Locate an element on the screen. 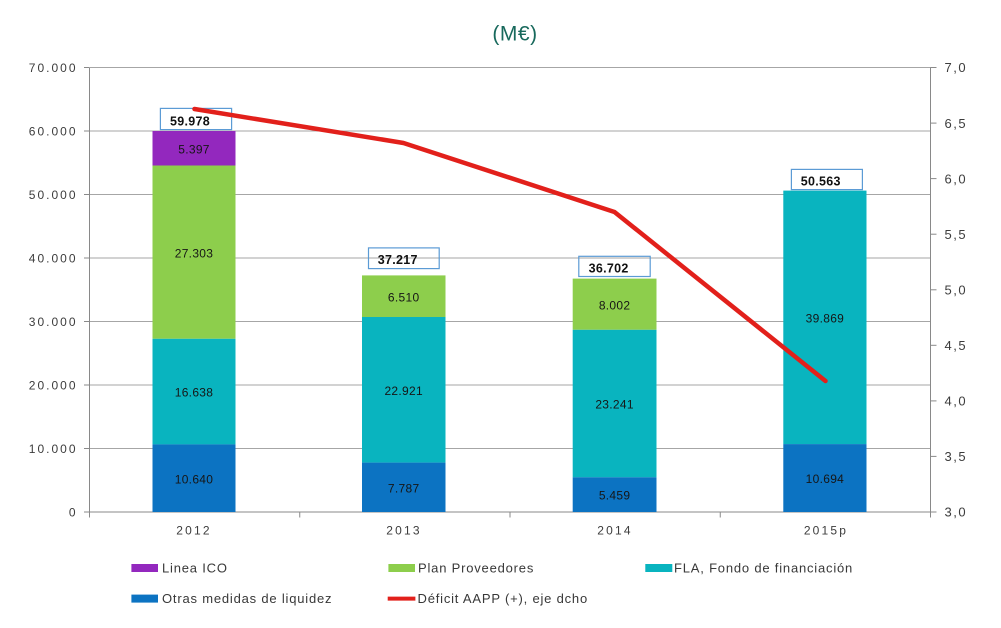 Image resolution: width=1001 pixels, height=628 pixels. svg-text: 2012 is located at coordinates (194, 531).